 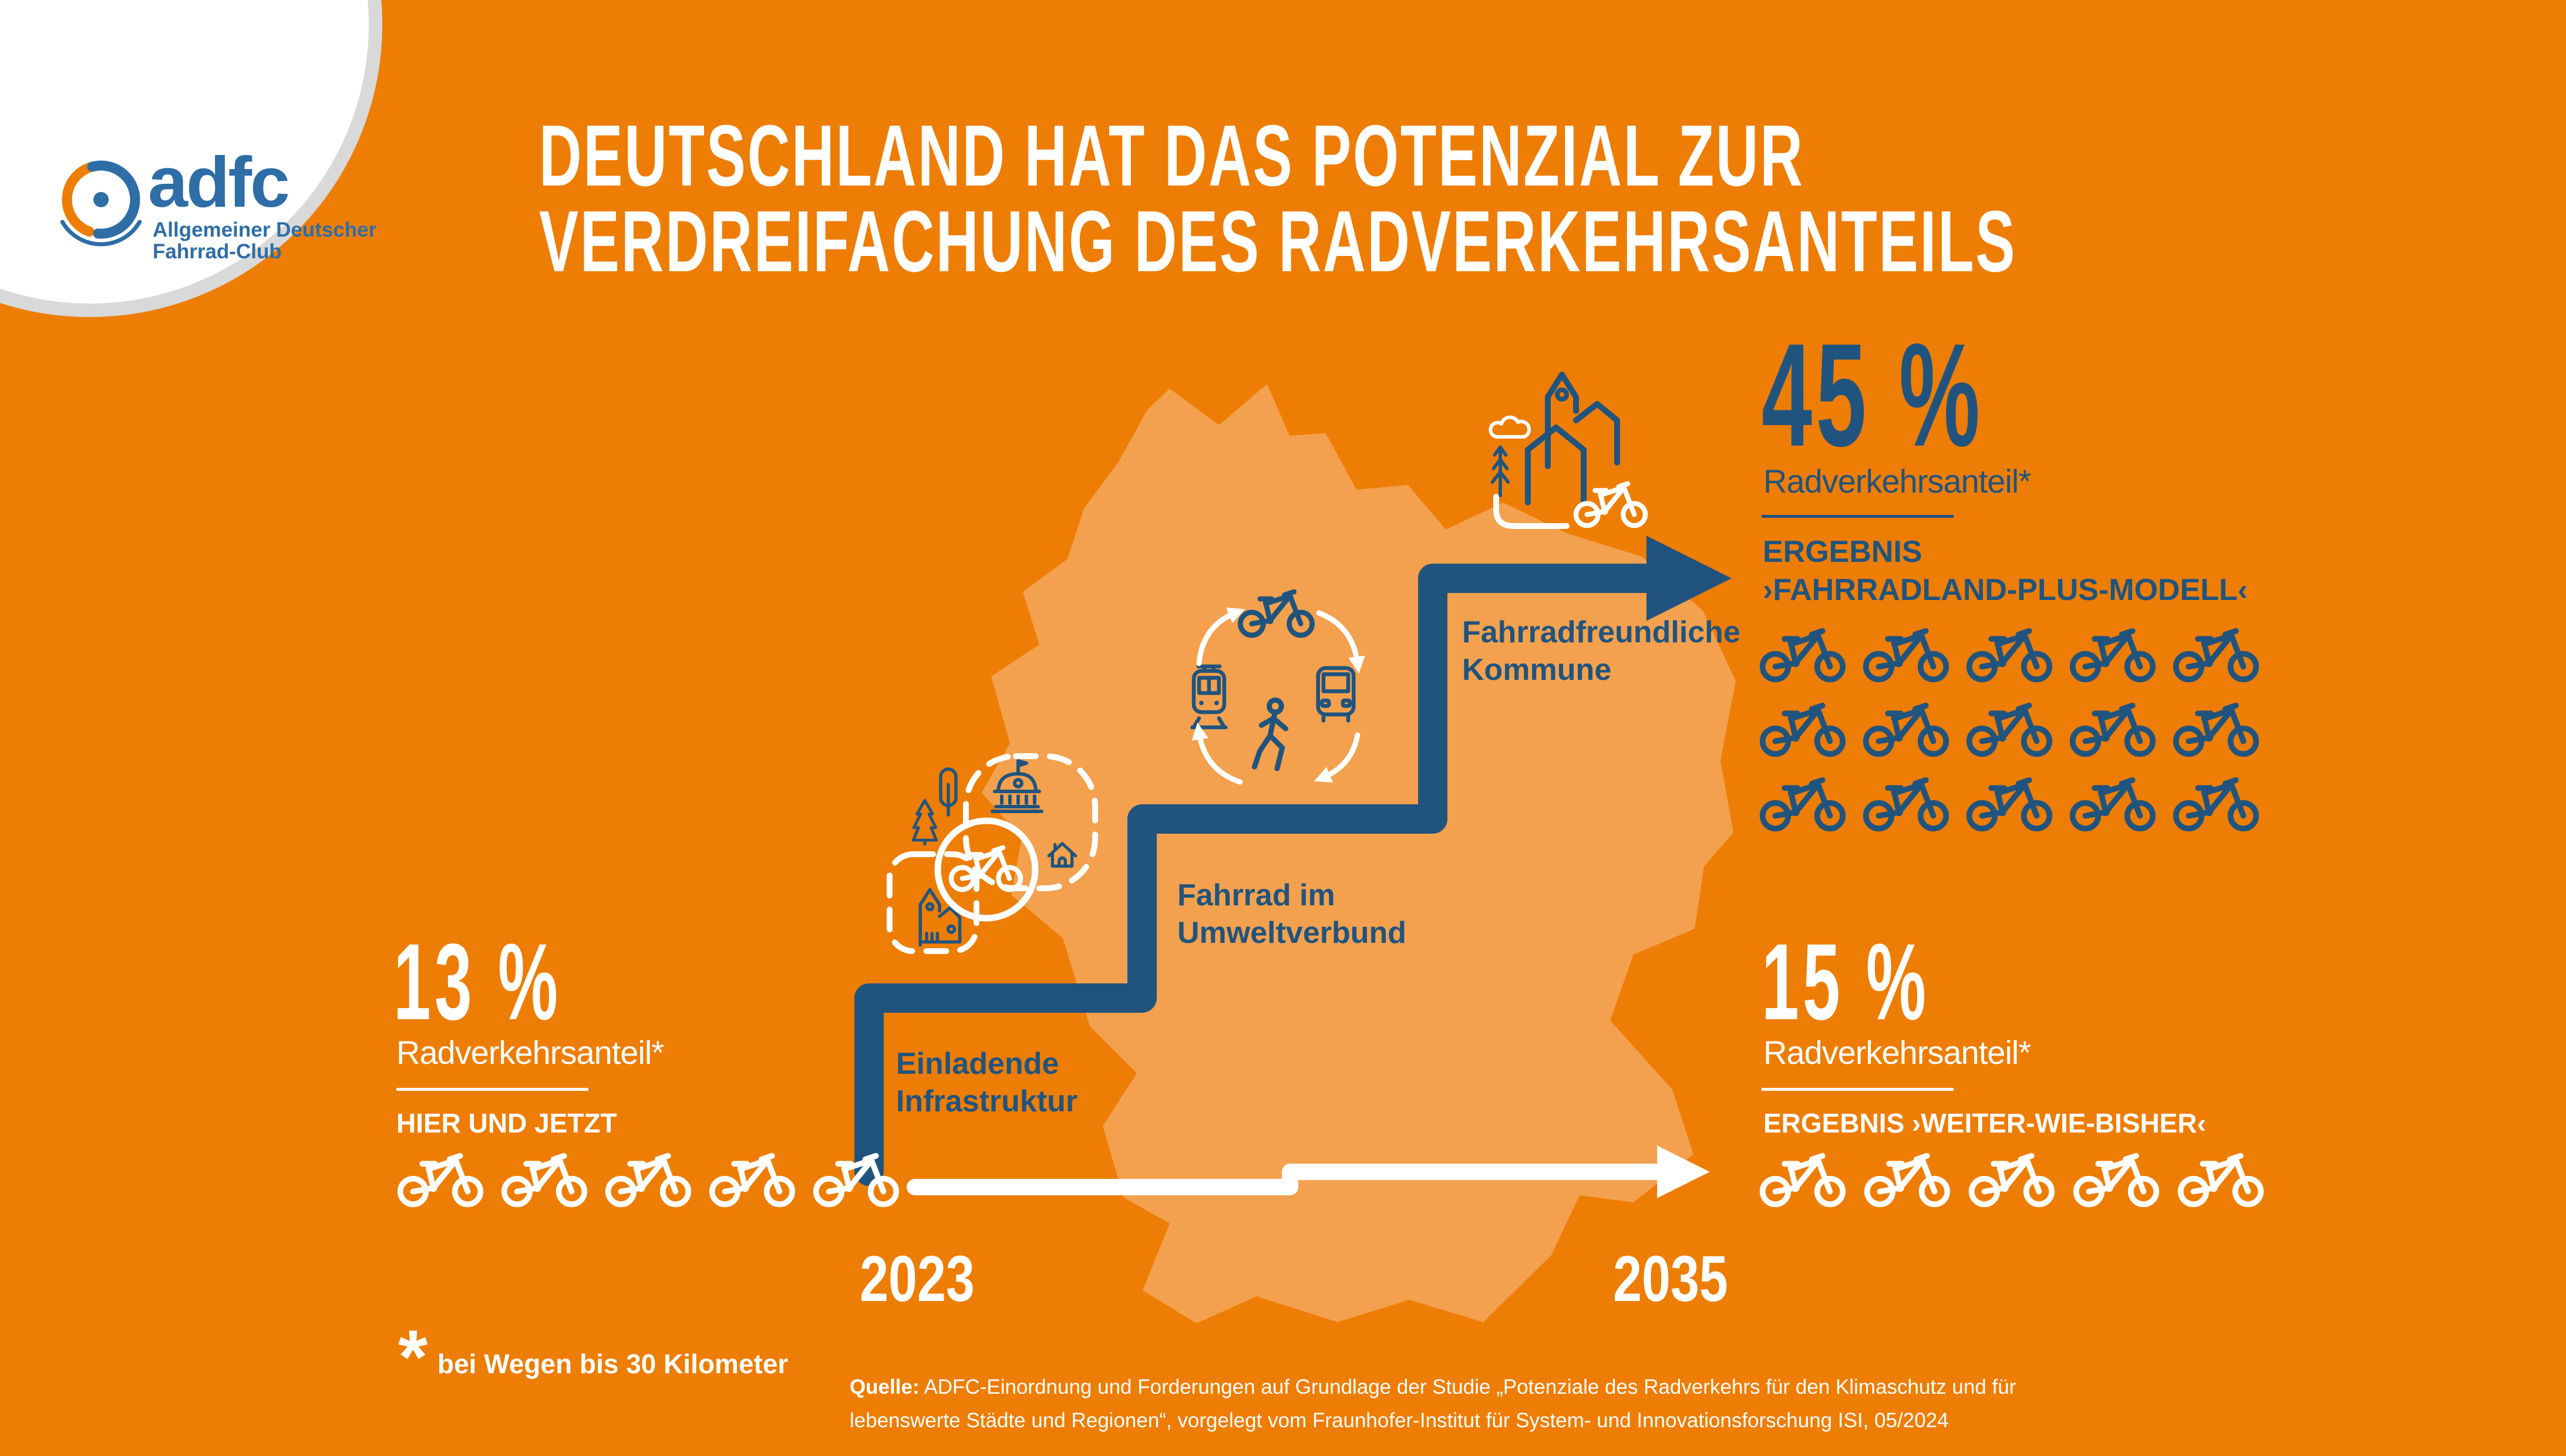 What do you see at coordinates (924, 822) in the screenshot?
I see `pine-tree-icon` at bounding box center [924, 822].